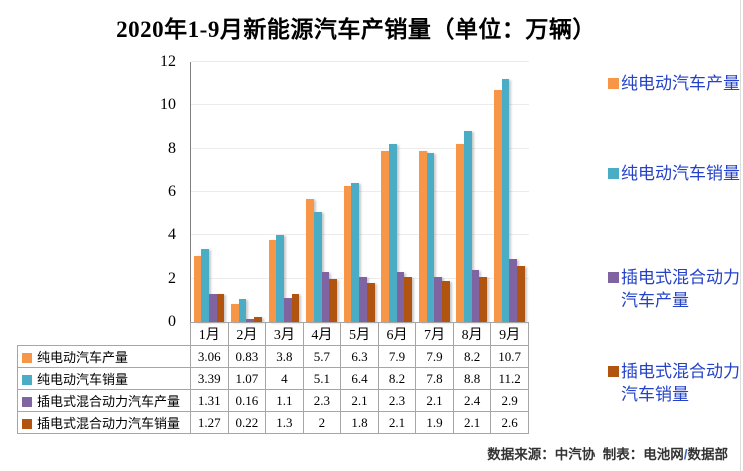 The image size is (743, 471). What do you see at coordinates (359, 378) in the screenshot?
I see `value-cell: 6.4` at bounding box center [359, 378].